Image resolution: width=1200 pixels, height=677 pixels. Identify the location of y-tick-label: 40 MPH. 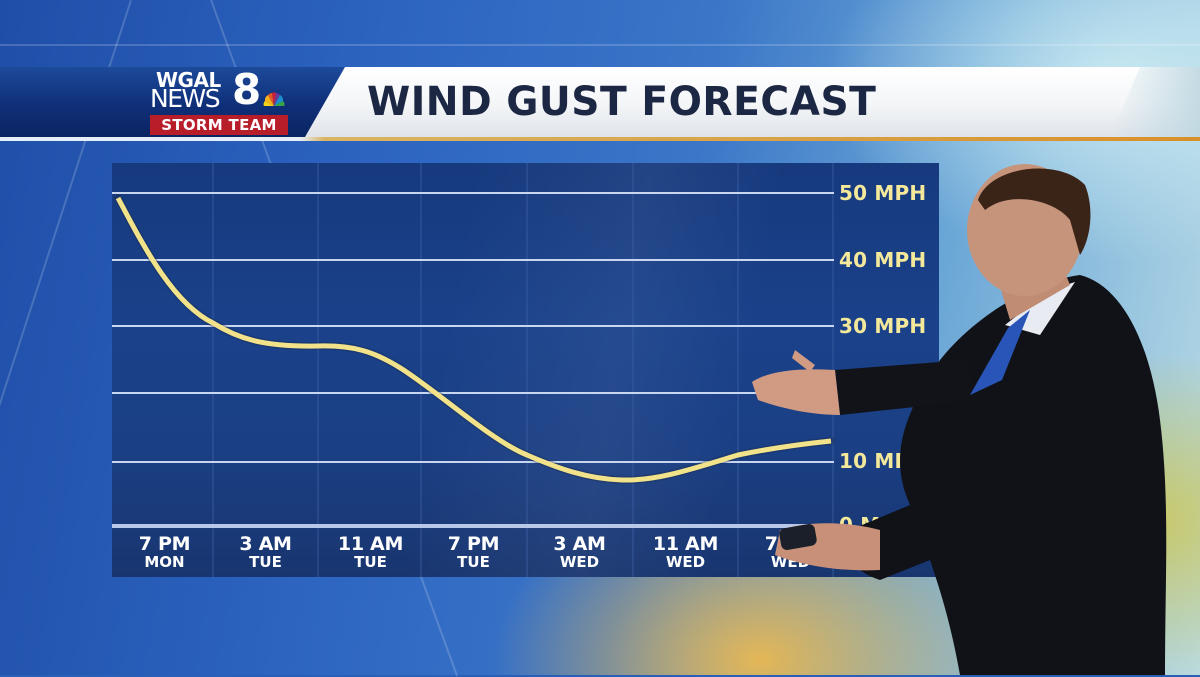
(883, 260).